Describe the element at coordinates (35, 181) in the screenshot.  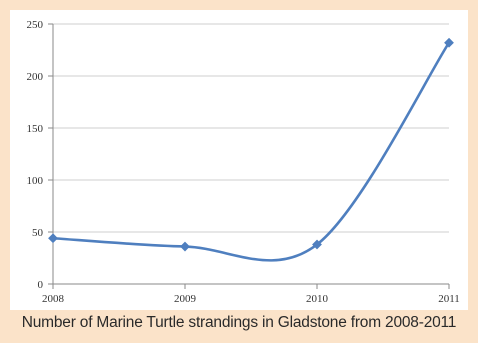
I see `y-tick-label: 100` at that location.